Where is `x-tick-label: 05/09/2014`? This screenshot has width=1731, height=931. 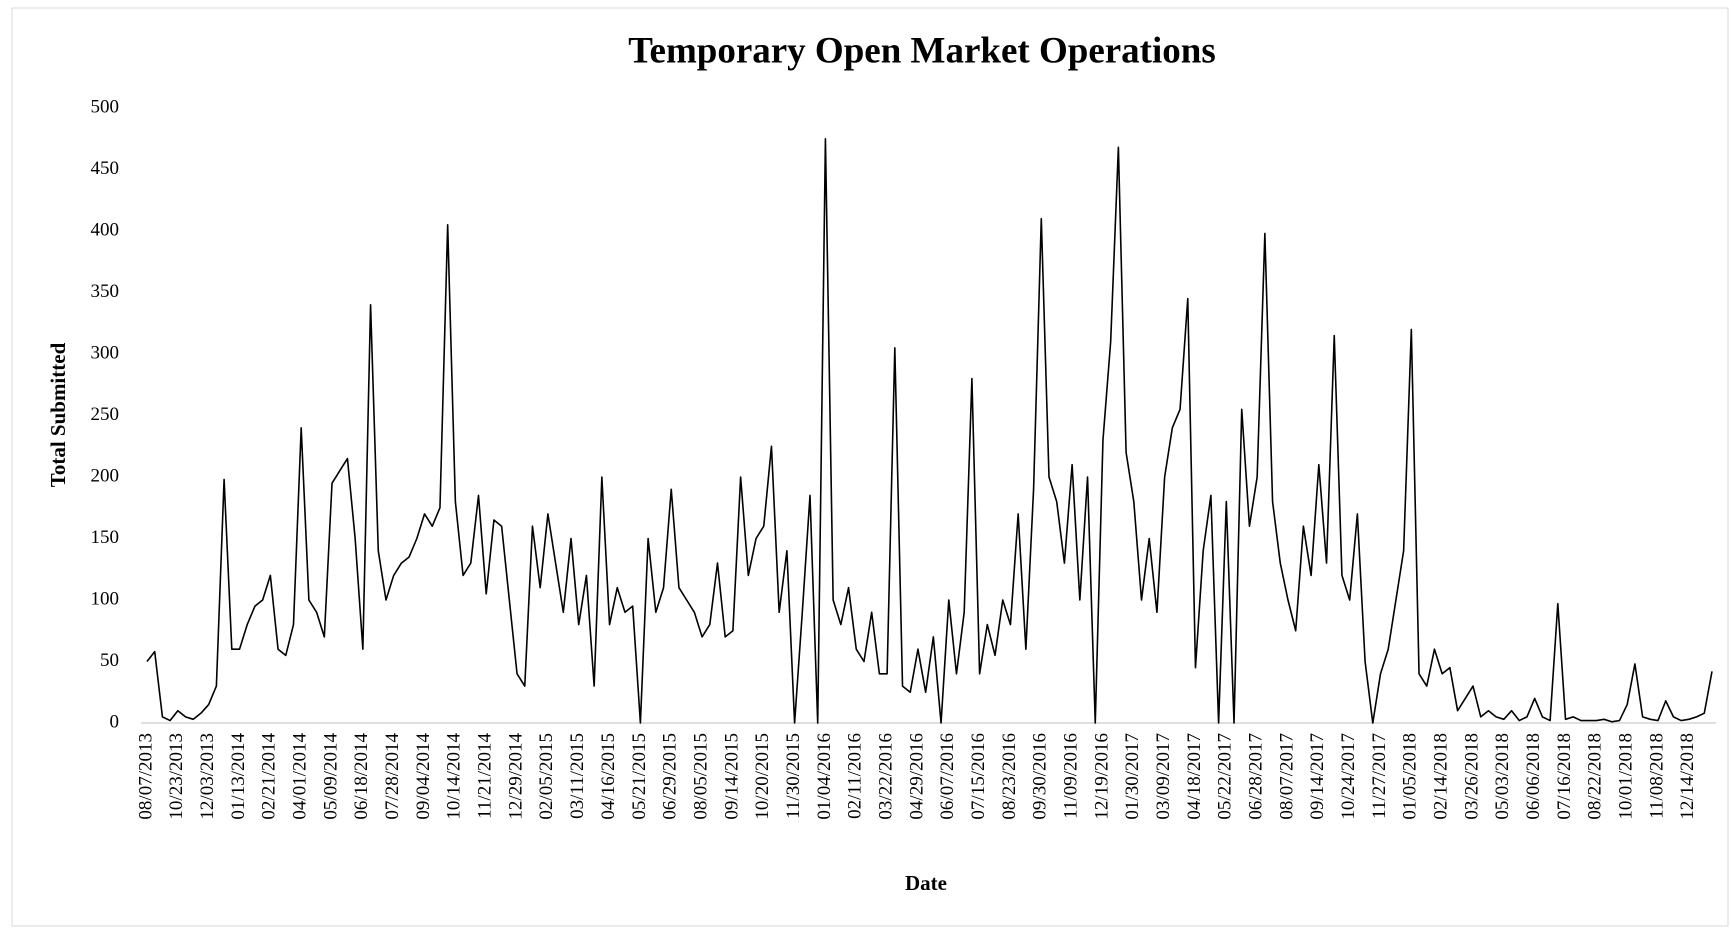 x-tick-label: 05/09/2014 is located at coordinates (330, 776).